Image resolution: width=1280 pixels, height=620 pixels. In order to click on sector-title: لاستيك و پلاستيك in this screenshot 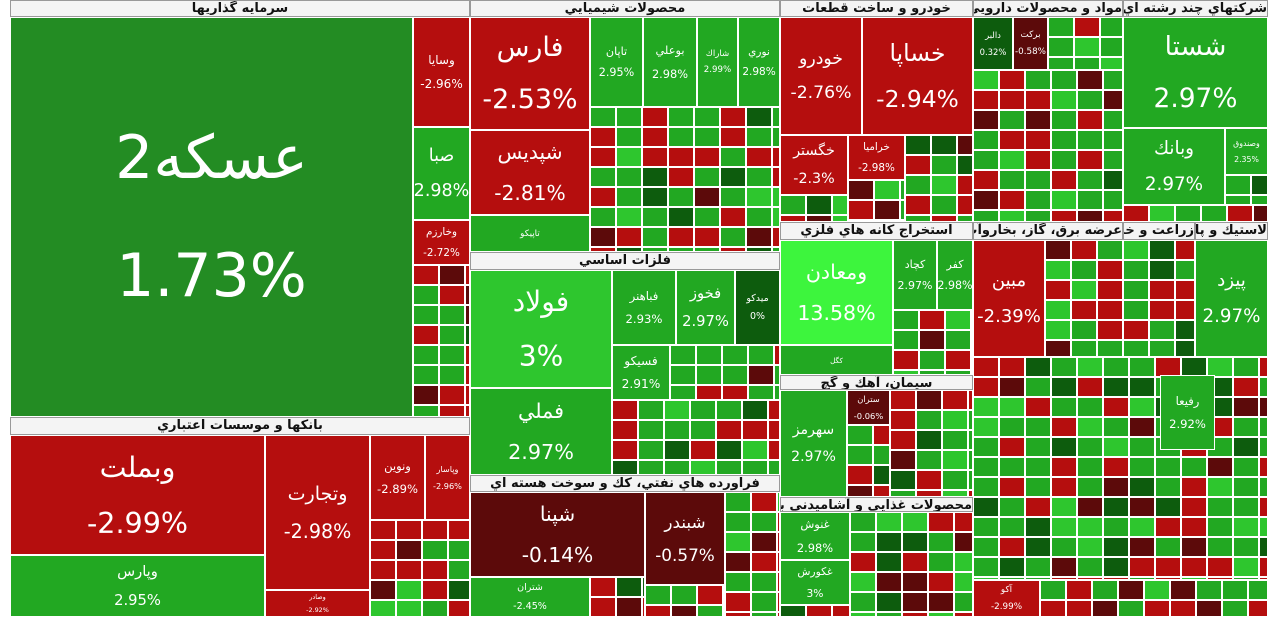, I will do `click(1231, 231)`.